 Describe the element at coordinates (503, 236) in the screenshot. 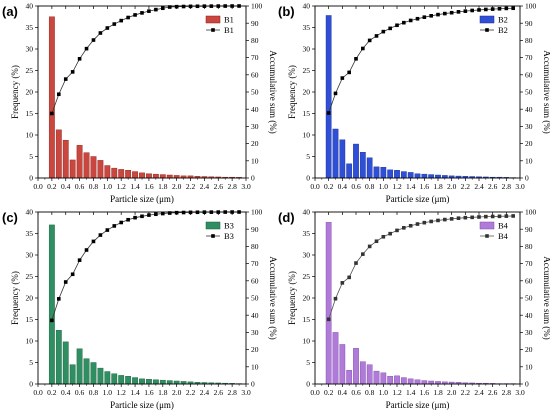

I see `legend-line-label: B4` at that location.